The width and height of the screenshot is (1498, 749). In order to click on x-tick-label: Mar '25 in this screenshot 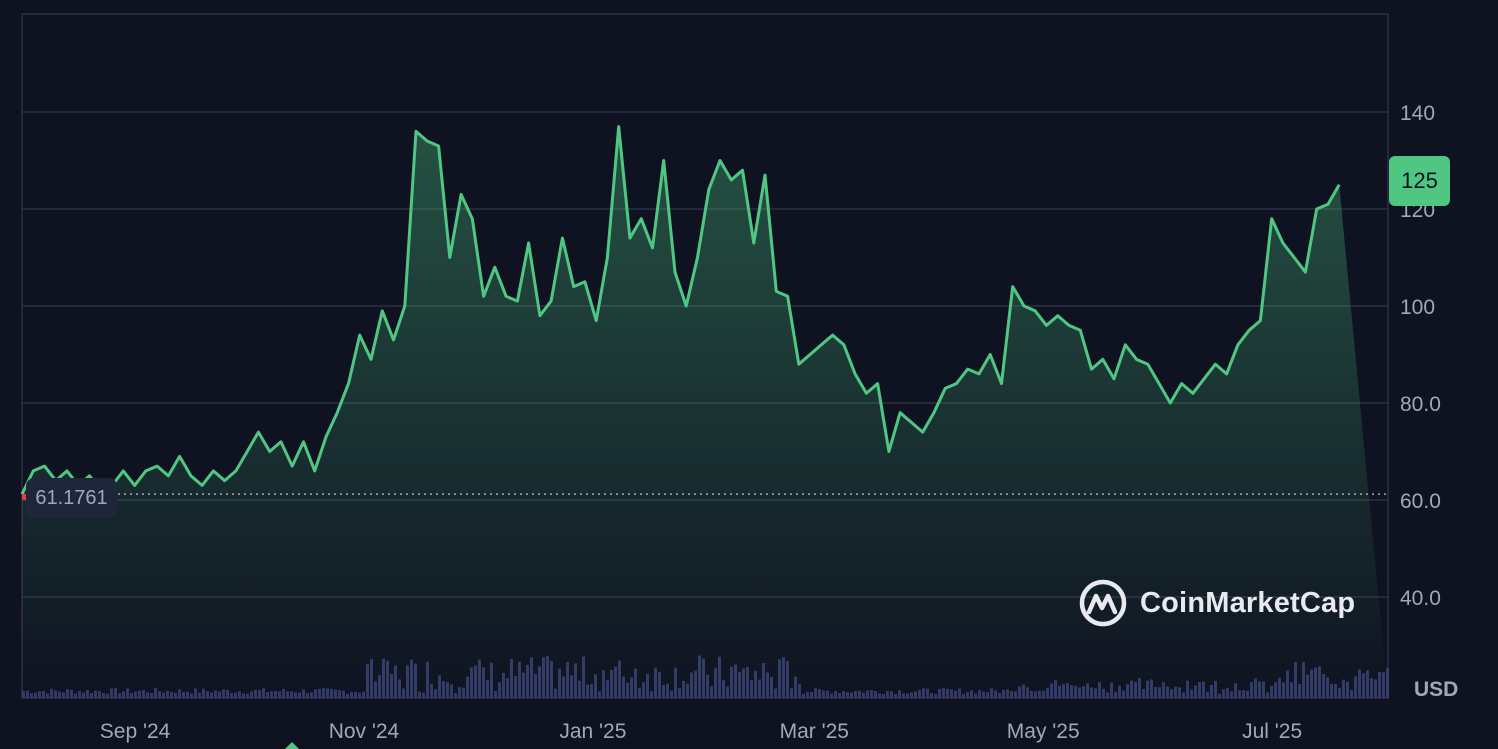, I will do `click(814, 731)`.